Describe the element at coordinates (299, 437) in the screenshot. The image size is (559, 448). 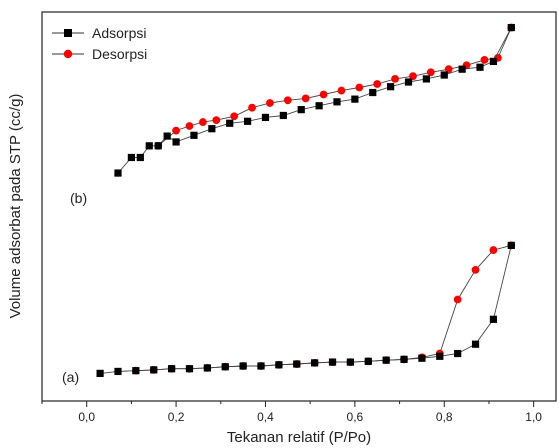
I see `x-axis-title: Tekanan relatif (P/Po)` at that location.